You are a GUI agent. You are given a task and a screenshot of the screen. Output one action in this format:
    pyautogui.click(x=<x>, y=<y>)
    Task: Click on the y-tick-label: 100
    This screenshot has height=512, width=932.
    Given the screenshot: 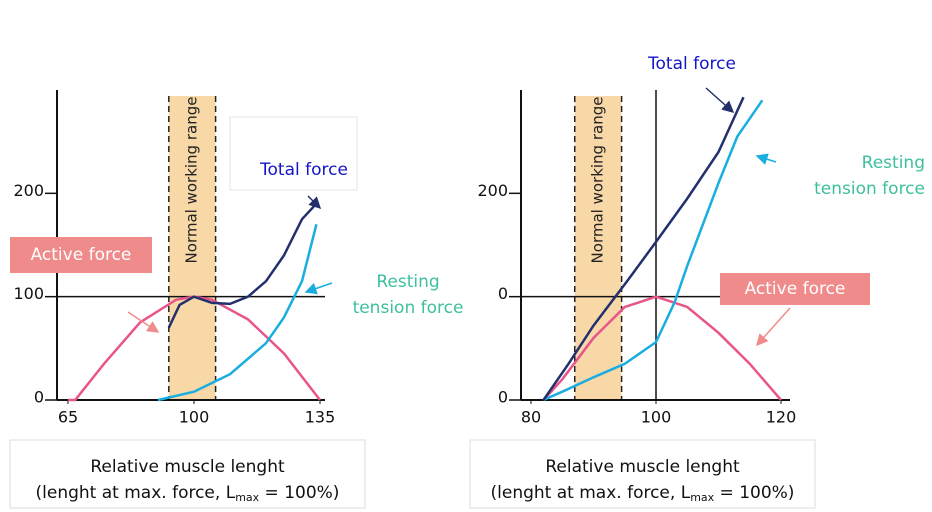 What is the action you would take?
    pyautogui.click(x=28, y=293)
    